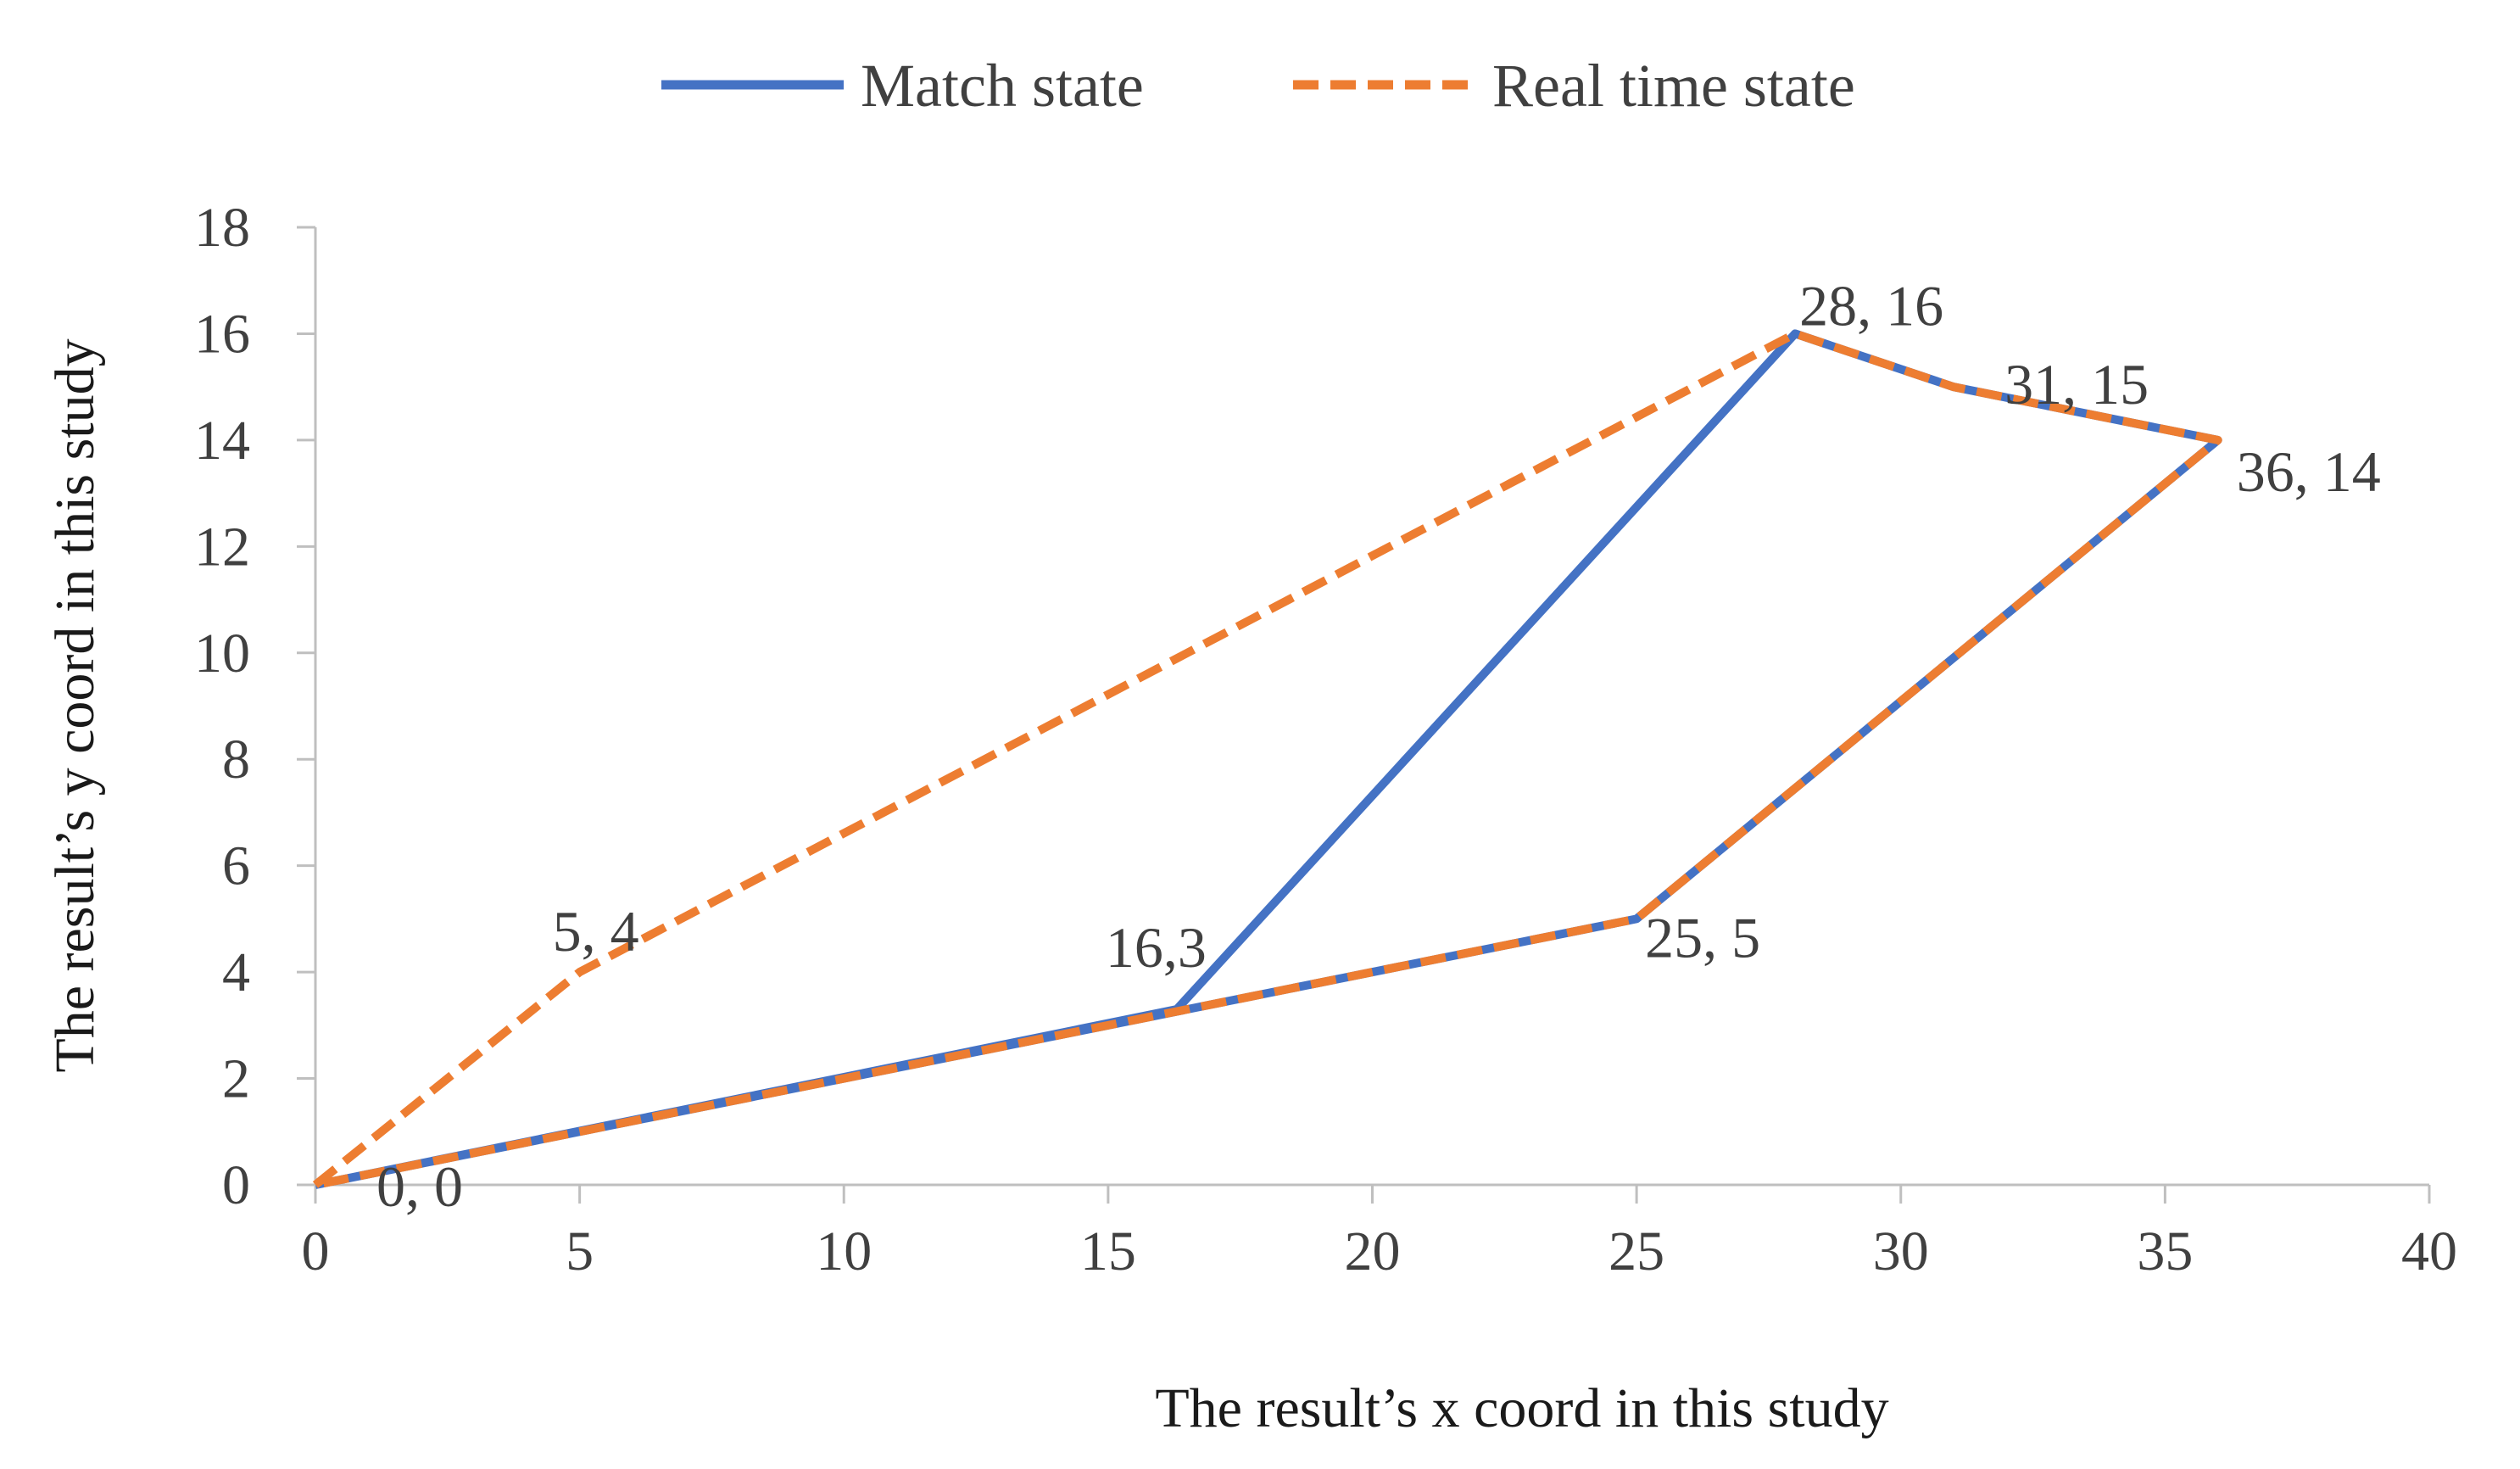 The width and height of the screenshot is (2520, 1469). Describe the element at coordinates (2309, 471) in the screenshot. I see `data-label-36-14: 36, 14` at that location.